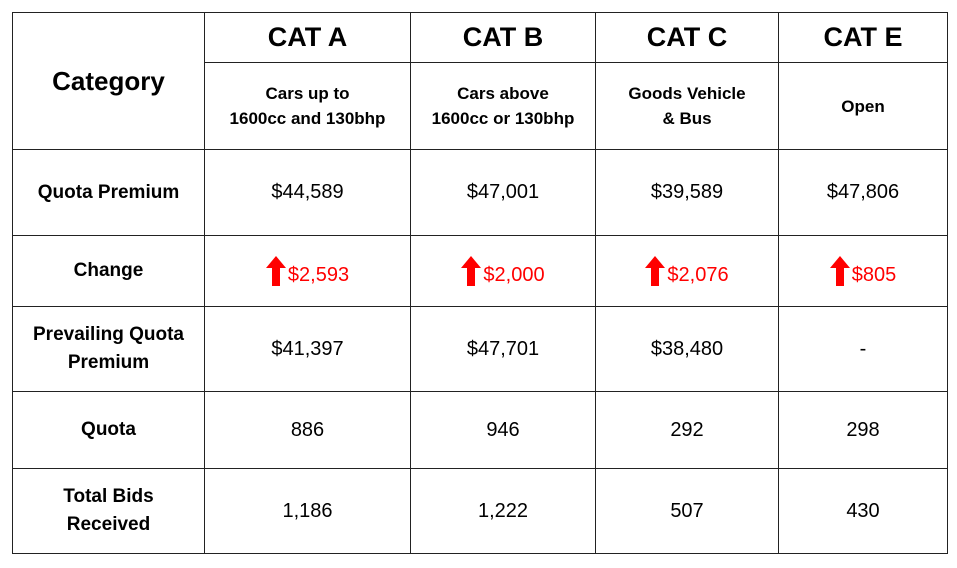 This screenshot has width=957, height=568. Describe the element at coordinates (108, 511) in the screenshot. I see `total-bids-label: Total Bids Received` at that location.